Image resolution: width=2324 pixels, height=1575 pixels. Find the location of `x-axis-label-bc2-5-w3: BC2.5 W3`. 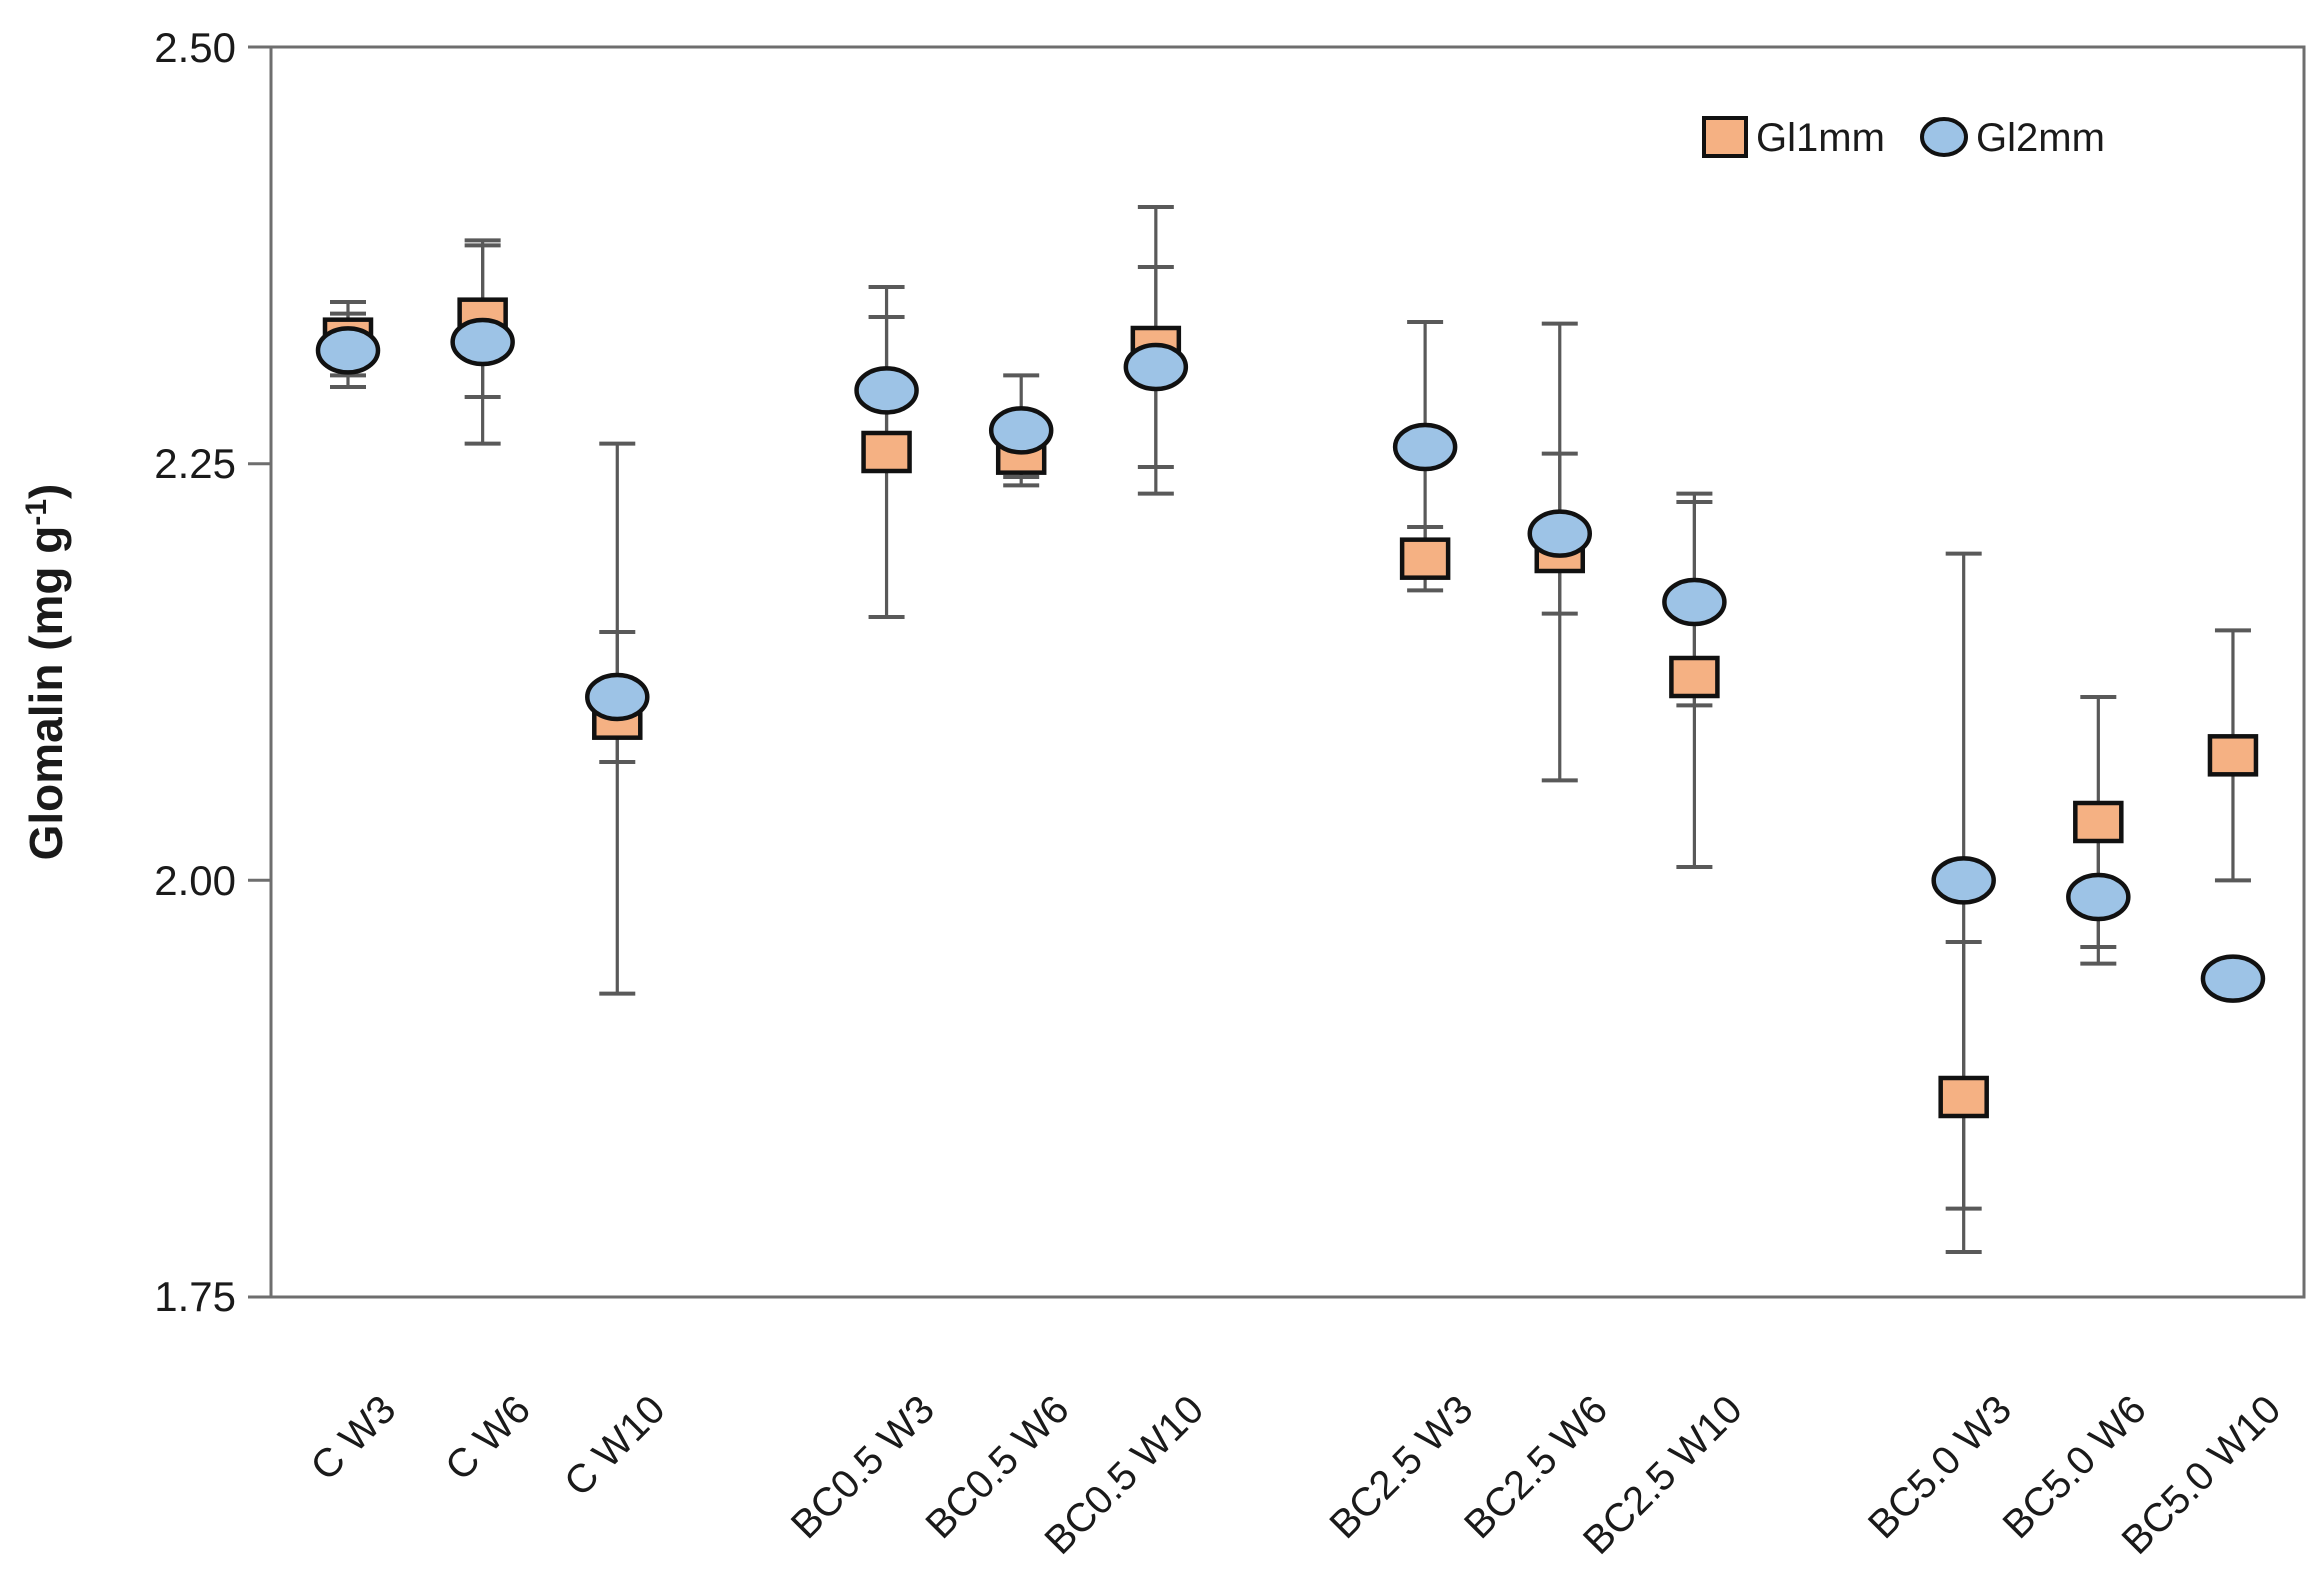

x-axis-label-bc2-5-w3: BC2.5 W3 is located at coordinates (1401, 1467).